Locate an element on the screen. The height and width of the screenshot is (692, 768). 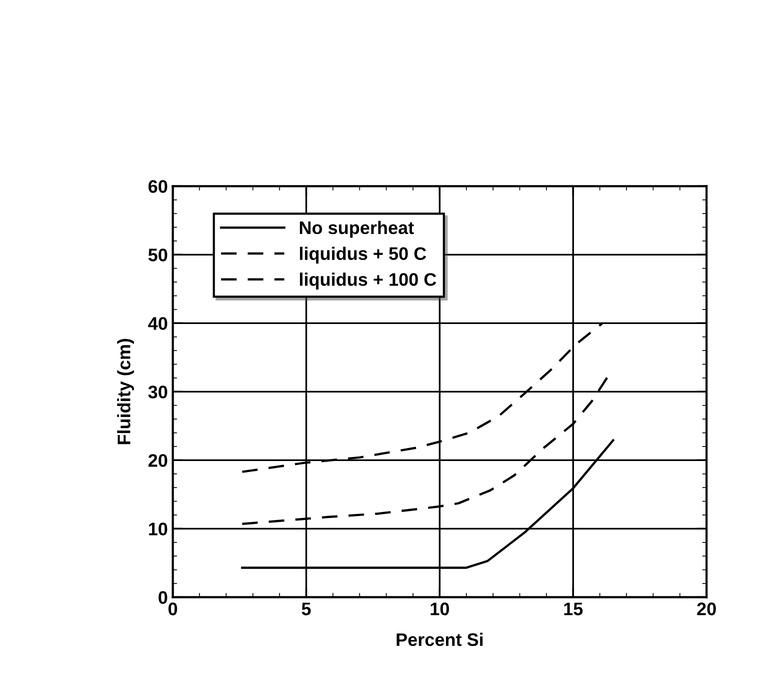
y-tick-label: 20 is located at coordinates (158, 460).